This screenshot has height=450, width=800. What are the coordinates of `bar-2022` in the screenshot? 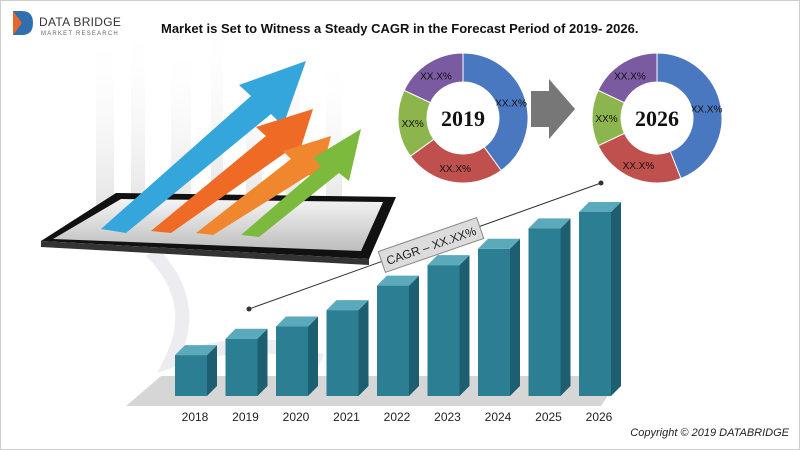 It's located at (398, 335).